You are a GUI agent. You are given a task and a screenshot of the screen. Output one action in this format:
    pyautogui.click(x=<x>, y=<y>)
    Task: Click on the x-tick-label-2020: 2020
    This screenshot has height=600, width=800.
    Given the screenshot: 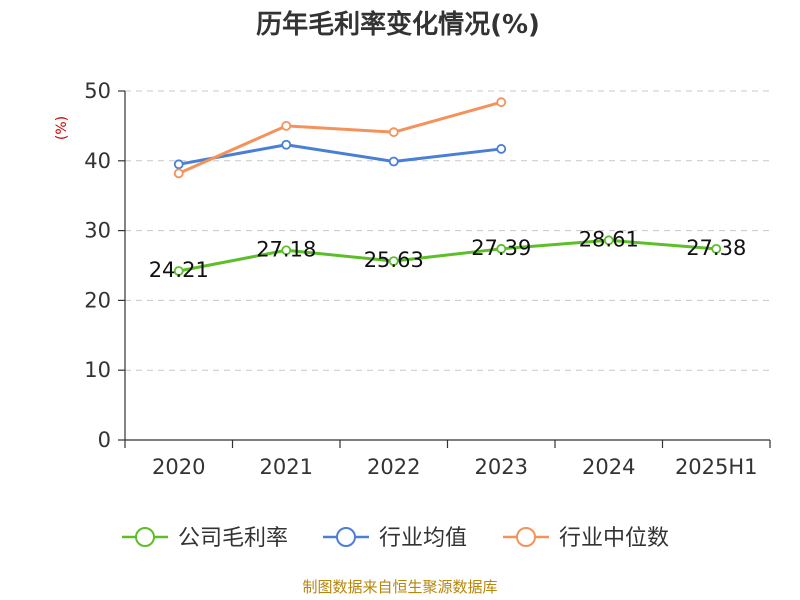 What is the action you would take?
    pyautogui.click(x=178, y=467)
    